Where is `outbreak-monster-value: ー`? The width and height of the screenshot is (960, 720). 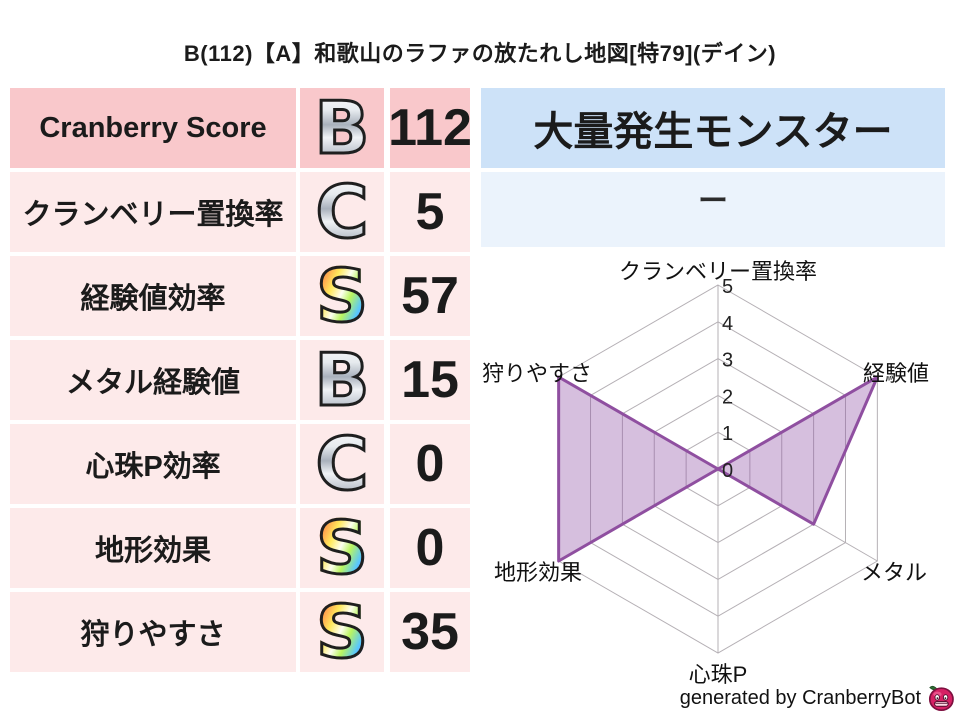 outbreak-monster-value: ー is located at coordinates (713, 201).